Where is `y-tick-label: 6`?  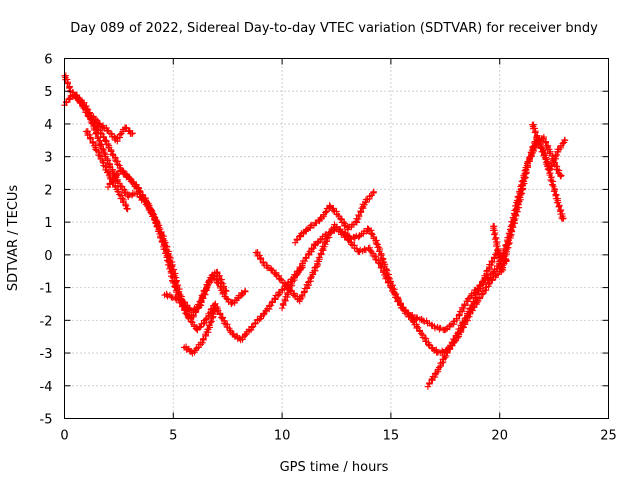
y-tick-label: 6 is located at coordinates (48, 60).